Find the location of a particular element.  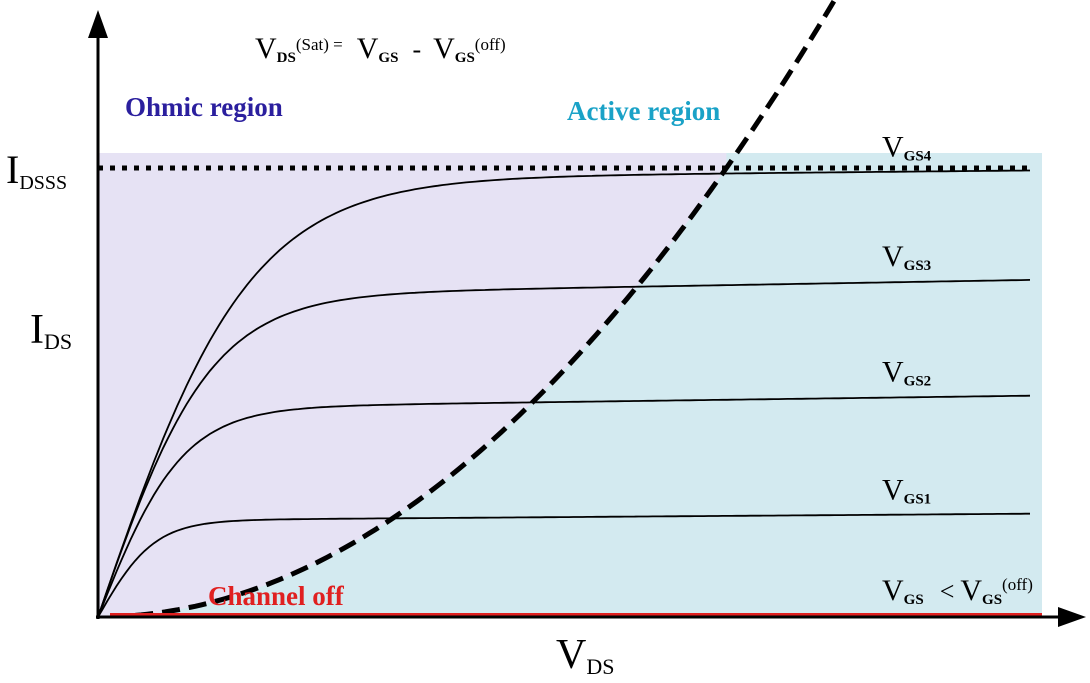

y-axis-label: IDS is located at coordinates (51, 330).